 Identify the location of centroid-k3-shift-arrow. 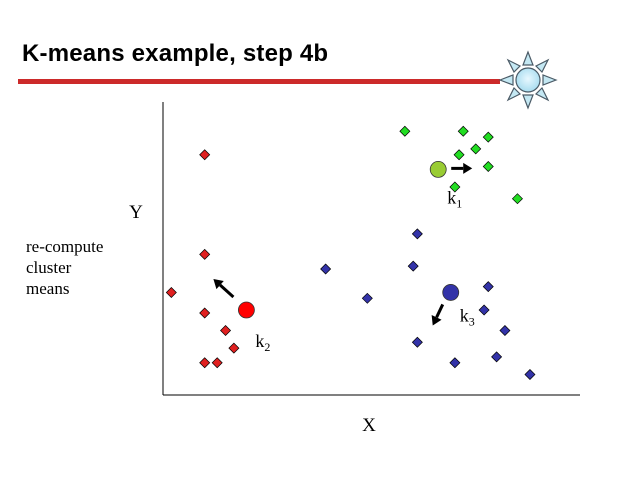
(440, 310).